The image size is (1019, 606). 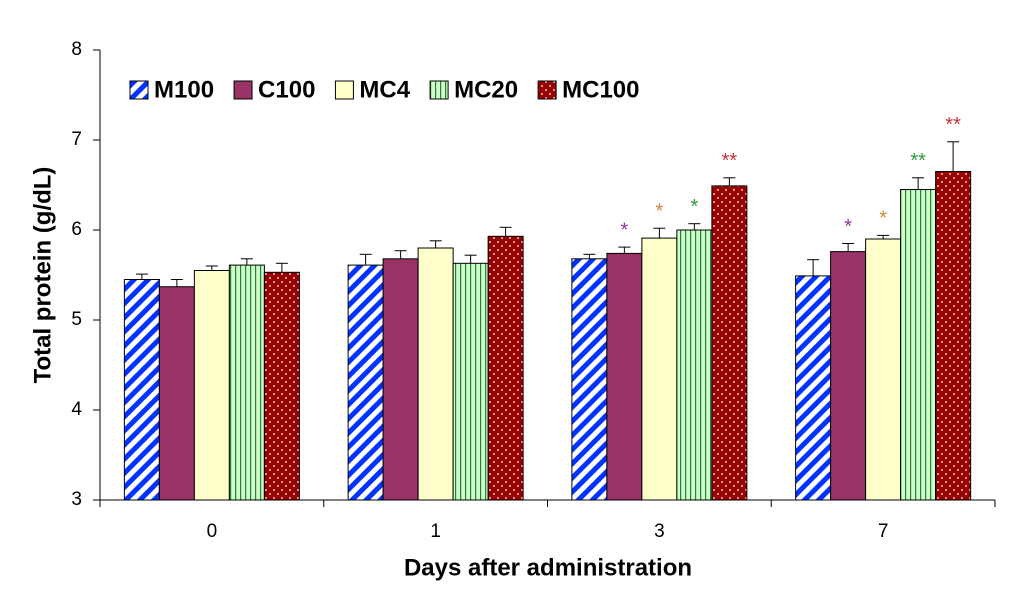 I want to click on x-tick-label: 1, so click(x=435, y=531).